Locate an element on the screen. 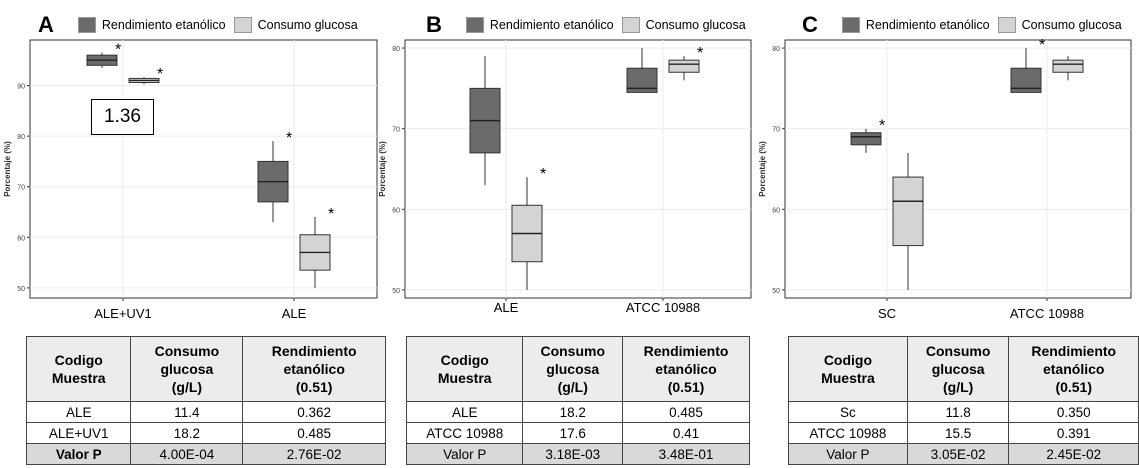  table-cell: 3.05E-02 is located at coordinates (958, 454).